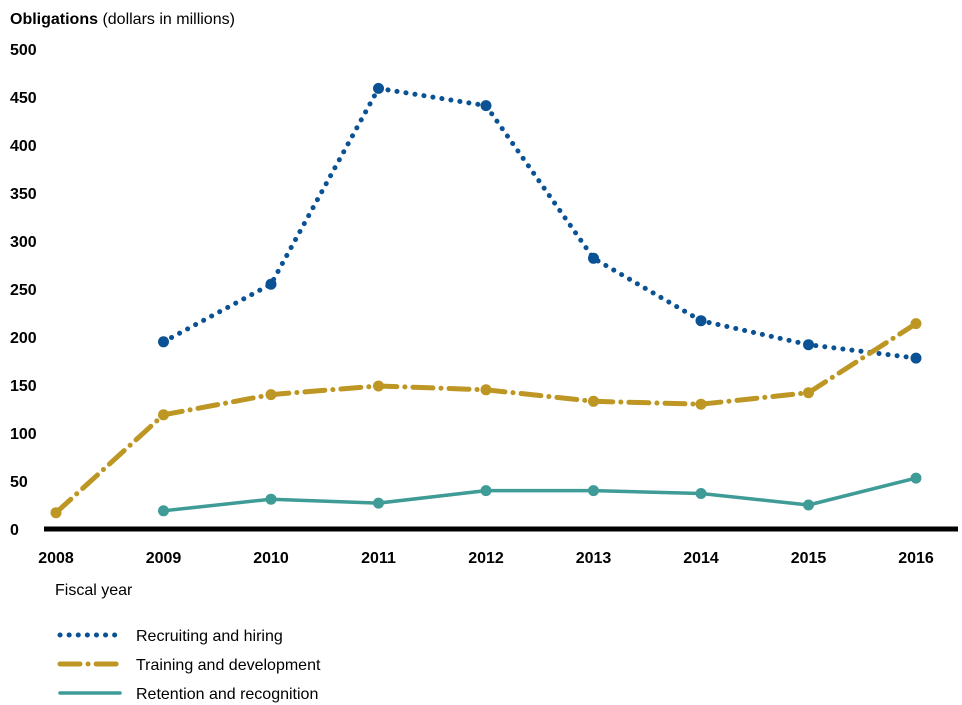  Describe the element at coordinates (228, 665) in the screenshot. I see `legend-label: Training and development` at that location.